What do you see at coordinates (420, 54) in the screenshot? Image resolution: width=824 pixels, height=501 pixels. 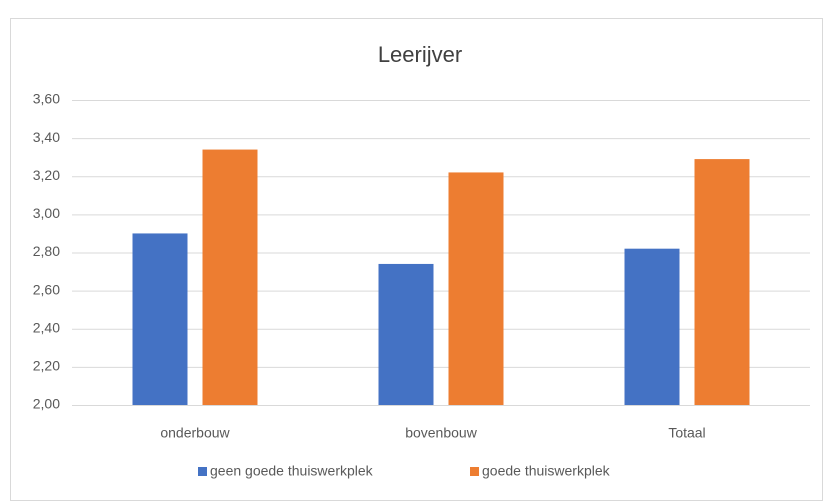 I see `chart-title: Leerijver` at bounding box center [420, 54].